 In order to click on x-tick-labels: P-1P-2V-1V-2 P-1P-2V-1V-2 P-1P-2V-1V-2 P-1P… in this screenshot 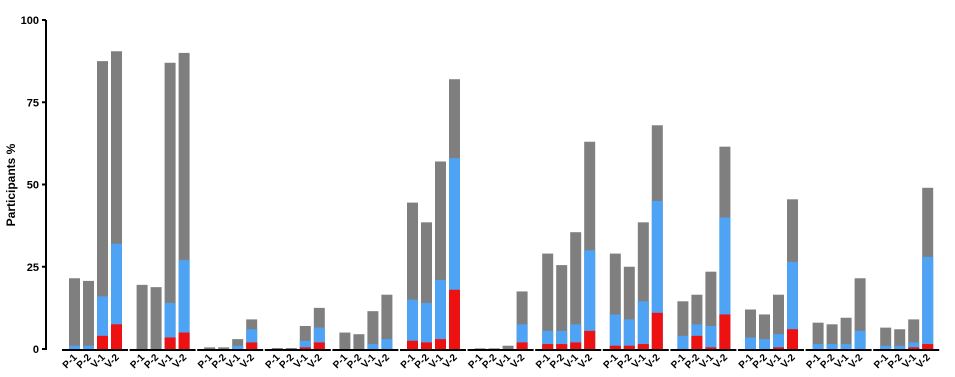, I will do `click(497, 361)`.